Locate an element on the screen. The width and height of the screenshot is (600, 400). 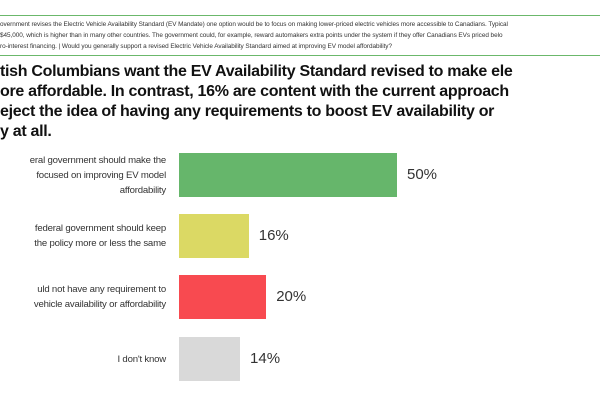
category-label-line: uld not have any requirement to is located at coordinates (101, 289).